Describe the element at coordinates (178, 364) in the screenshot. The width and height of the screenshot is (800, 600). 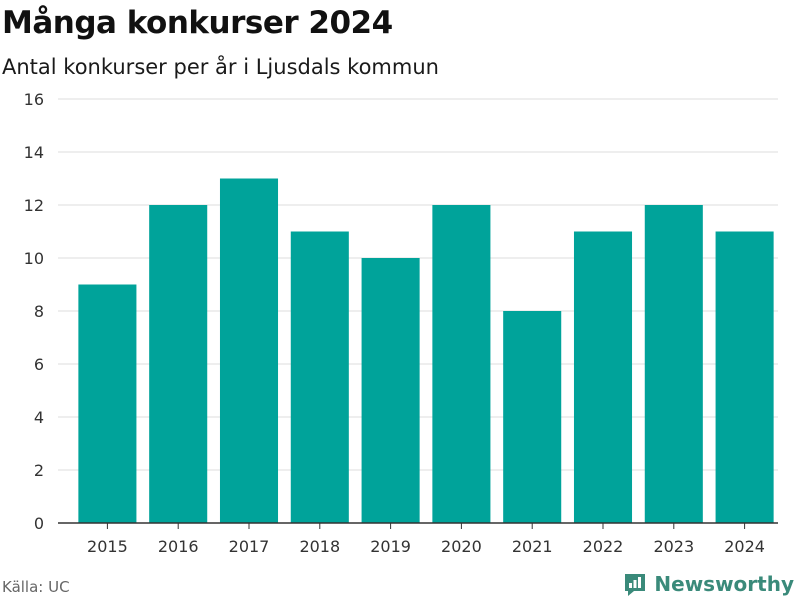
I see `bar-2016` at that location.